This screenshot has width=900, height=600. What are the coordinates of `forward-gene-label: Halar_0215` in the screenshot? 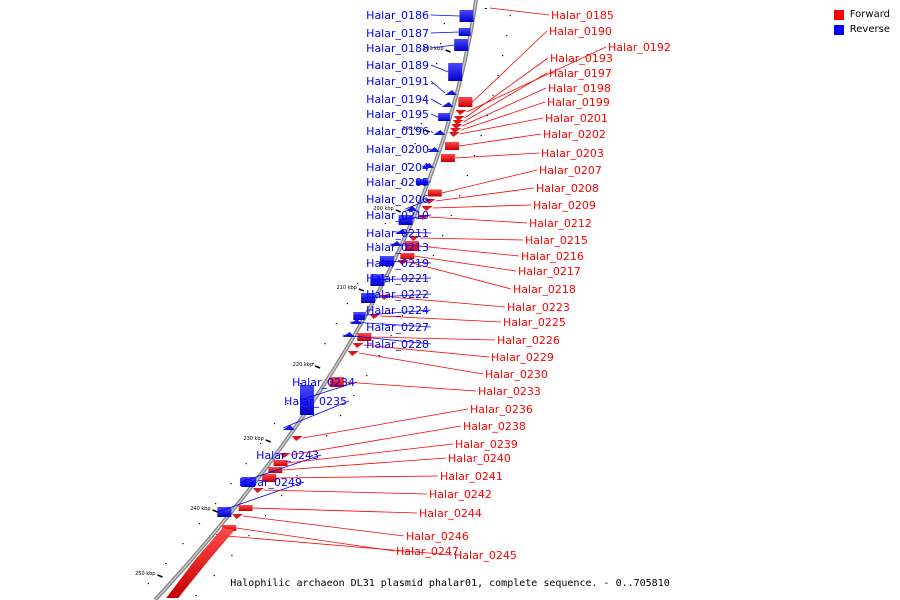 It's located at (556, 240).